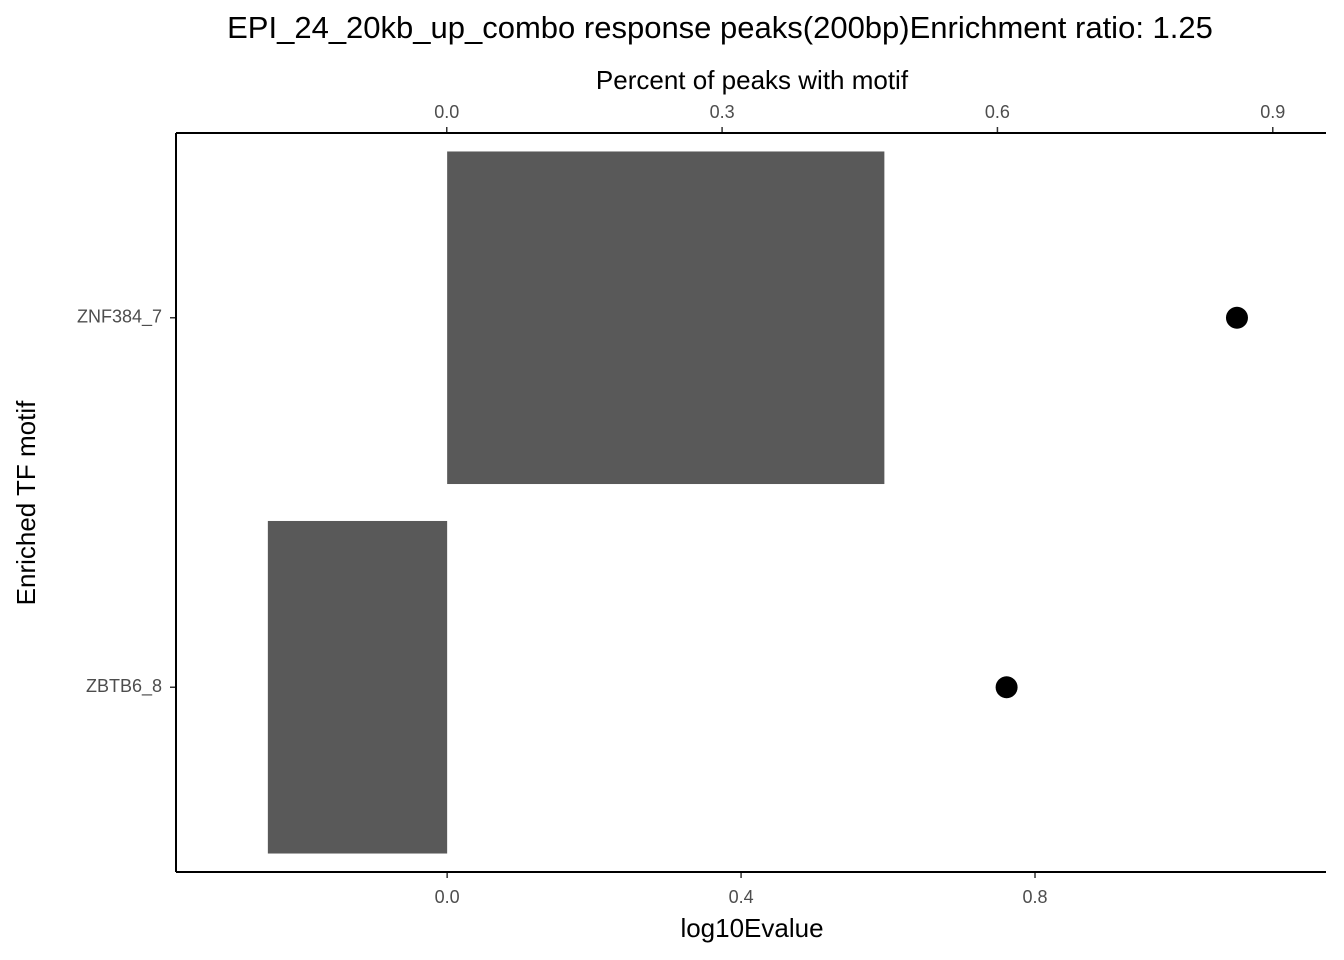 Image resolution: width=1344 pixels, height=960 pixels. I want to click on x2-axis-title: Percent of peaks with motif, so click(752, 80).